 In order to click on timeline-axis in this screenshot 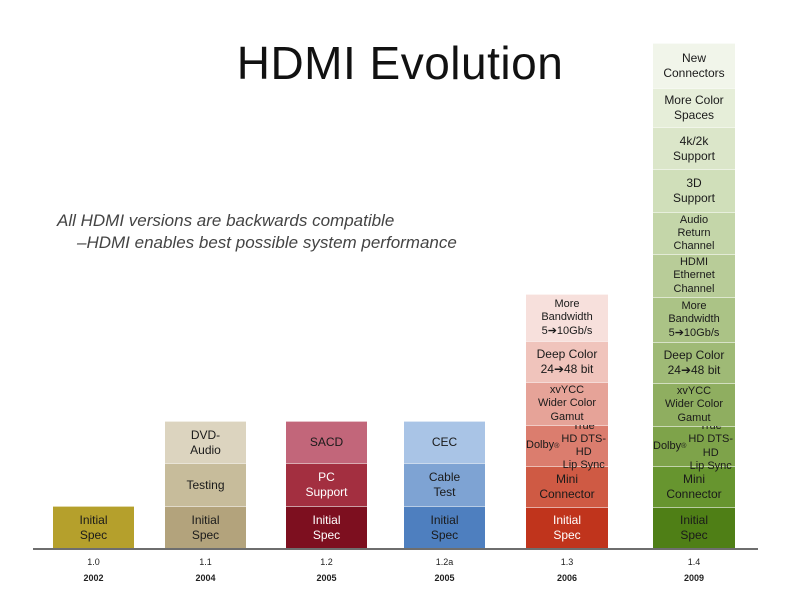, I will do `click(395, 549)`.